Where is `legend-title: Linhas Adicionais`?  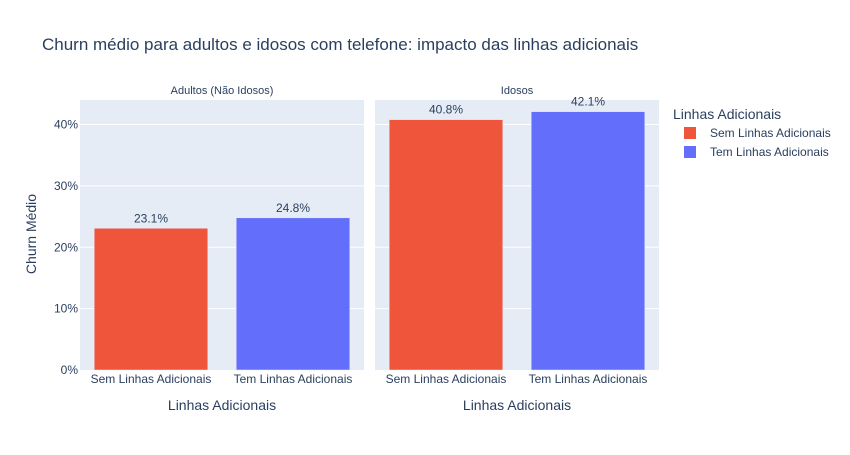 legend-title: Linhas Adicionais is located at coordinates (727, 114).